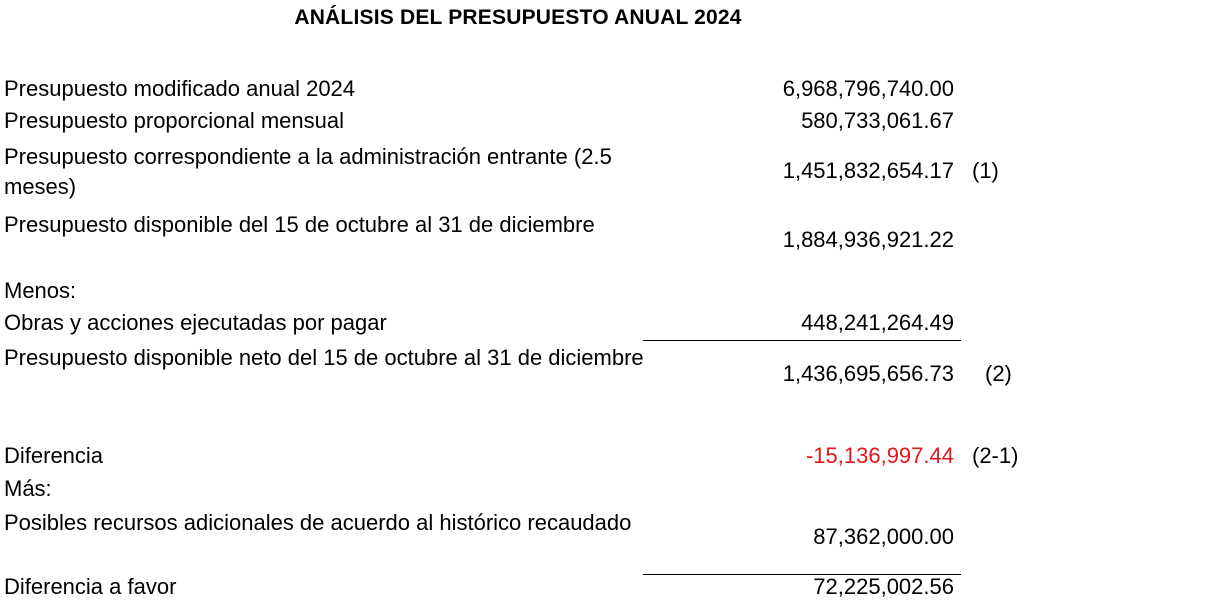  I want to click on row-note: (1), so click(985, 170).